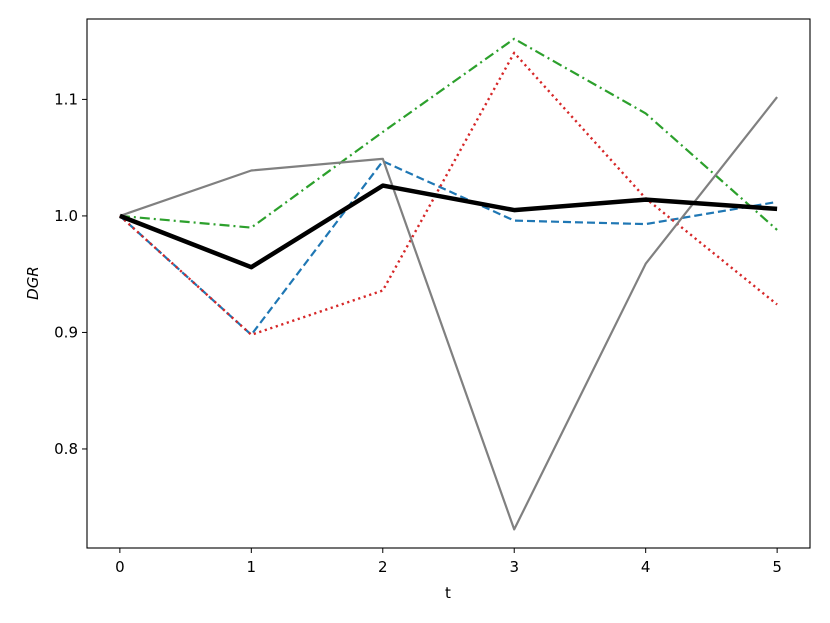 Image resolution: width=830 pixels, height=623 pixels. Describe the element at coordinates (448, 562) in the screenshot. I see `x-axis-ticks: 0 1 2 3 4 5` at that location.